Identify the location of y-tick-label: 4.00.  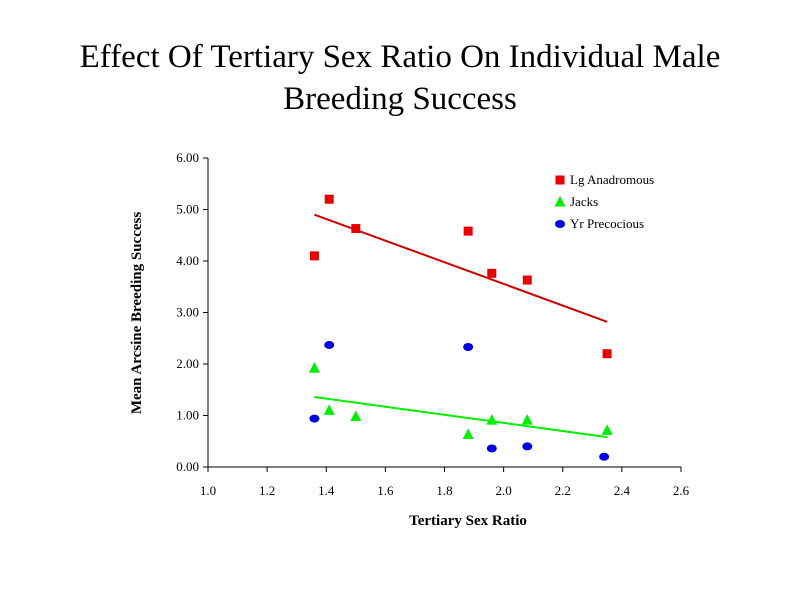
(187, 260).